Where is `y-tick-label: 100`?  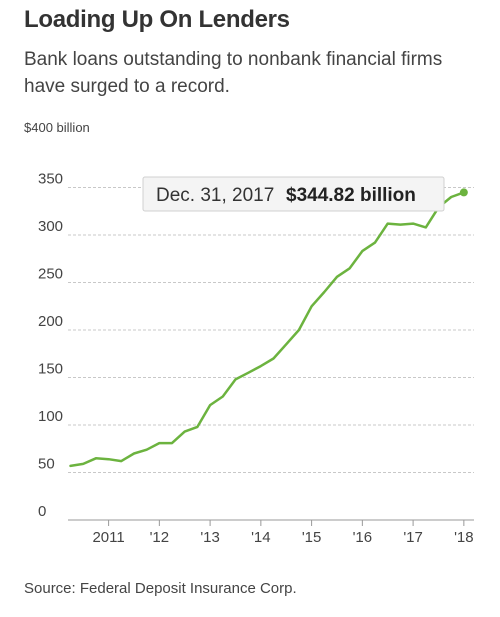 y-tick-label: 100 is located at coordinates (50, 416).